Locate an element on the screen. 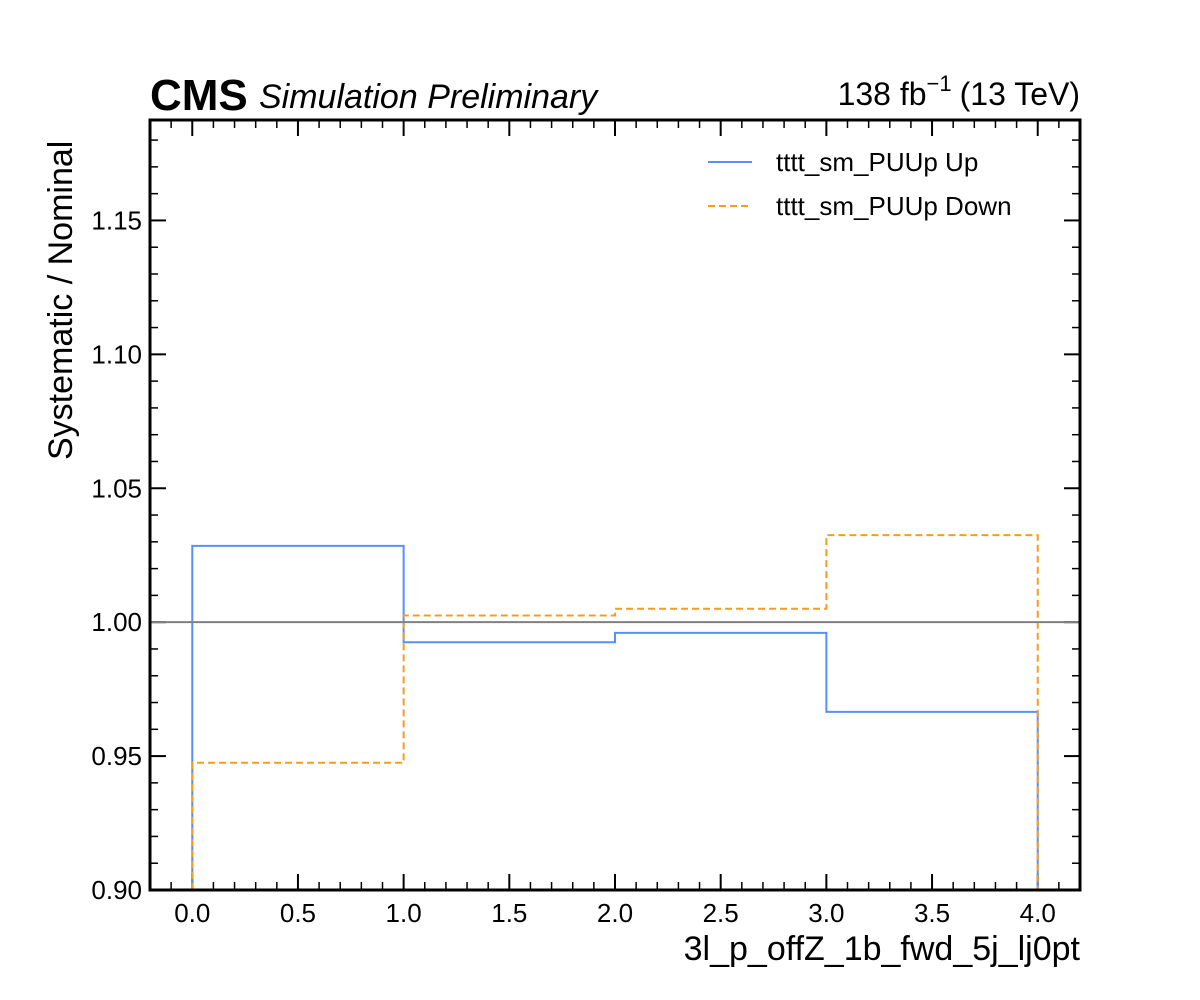 The width and height of the screenshot is (1200, 1000). y-tick-label: 1.15 is located at coordinates (116, 220).